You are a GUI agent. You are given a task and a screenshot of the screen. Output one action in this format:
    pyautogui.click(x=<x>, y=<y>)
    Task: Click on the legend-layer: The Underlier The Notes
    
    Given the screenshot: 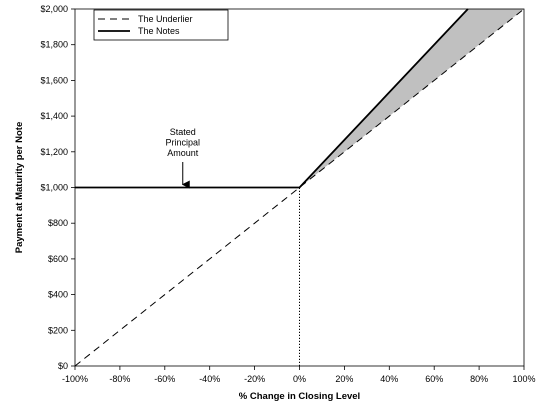 What is the action you would take?
    pyautogui.click(x=161, y=25)
    